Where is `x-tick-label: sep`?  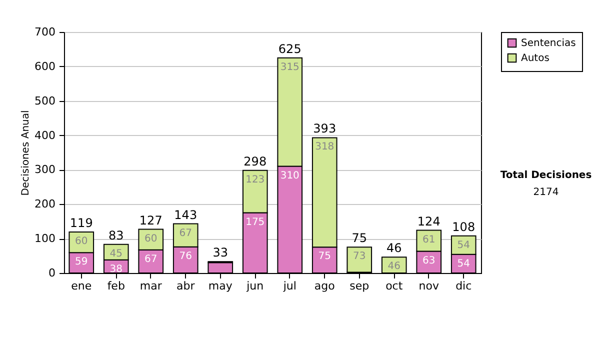
x-tick-label: sep is located at coordinates (360, 286).